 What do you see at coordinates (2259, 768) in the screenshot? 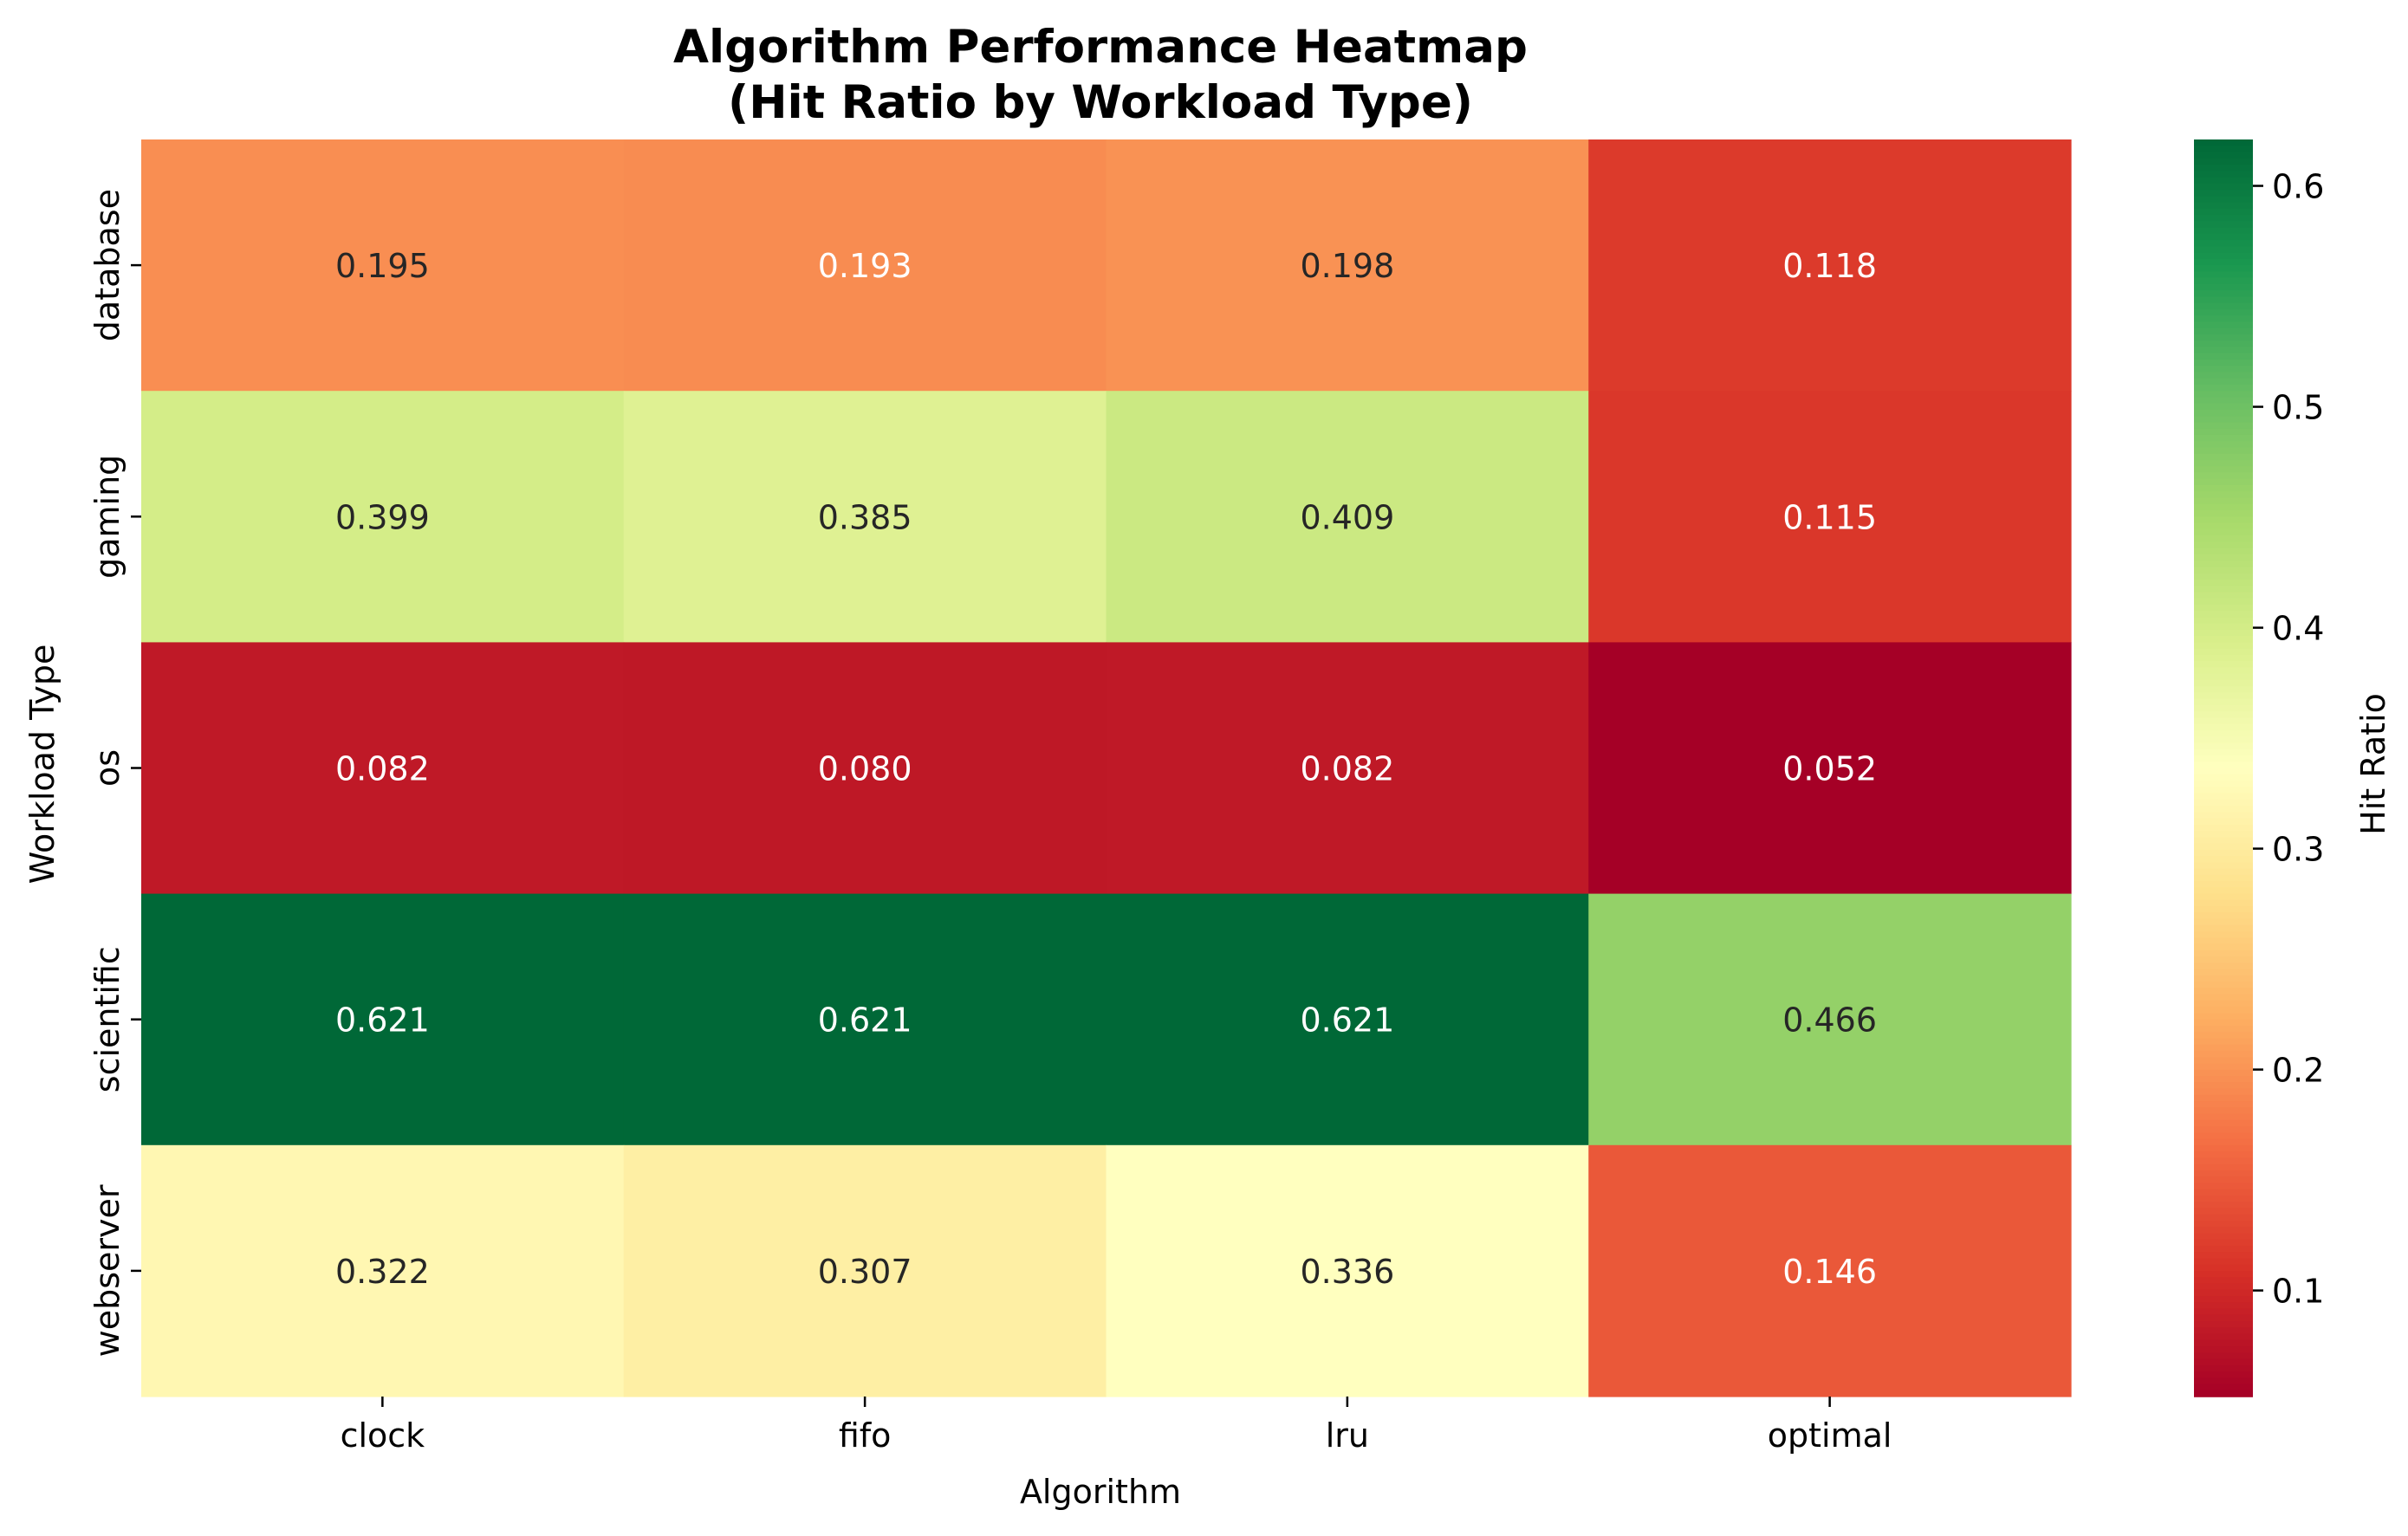
I see `colorbar: 0.1 0.2 0.3 0.4 0.5 0.6` at bounding box center [2259, 768].